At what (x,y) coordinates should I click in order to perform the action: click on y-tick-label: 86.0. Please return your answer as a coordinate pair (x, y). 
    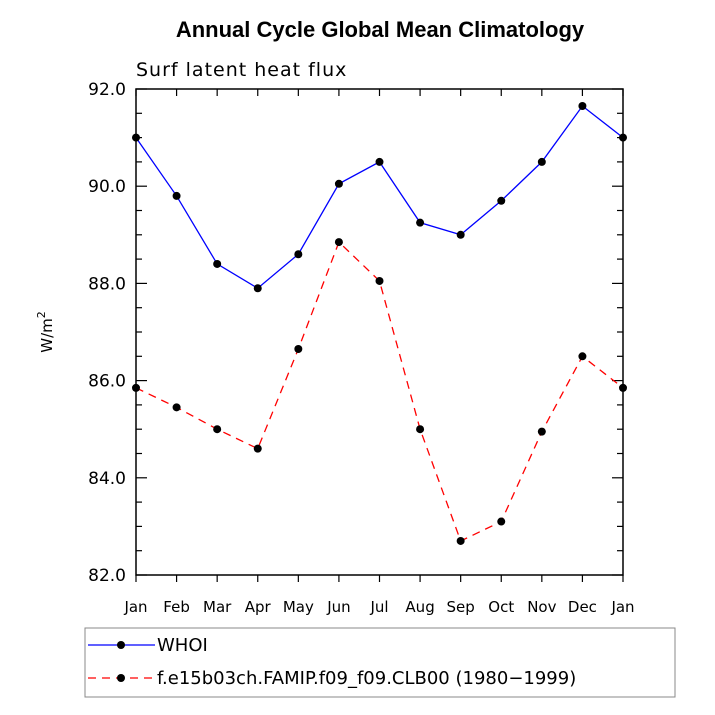
    Looking at the image, I should click on (107, 382).